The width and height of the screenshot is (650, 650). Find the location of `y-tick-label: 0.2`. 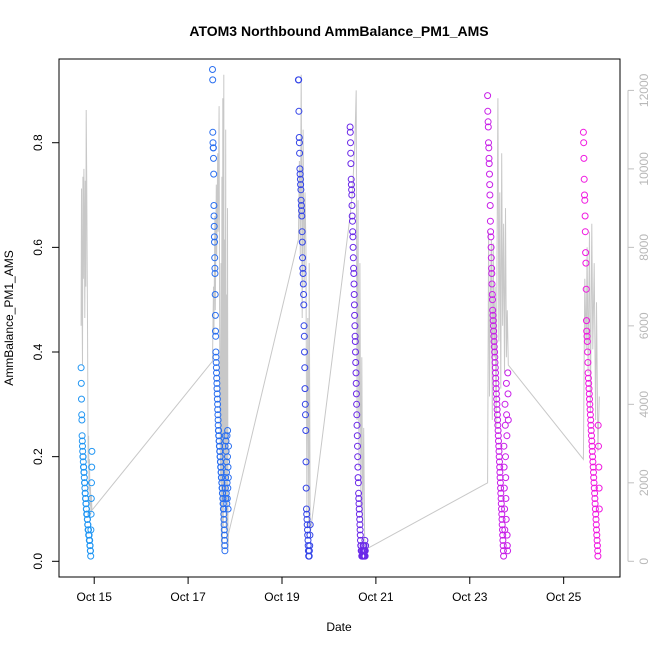

y-tick-label: 0.2 is located at coordinates (38, 456).